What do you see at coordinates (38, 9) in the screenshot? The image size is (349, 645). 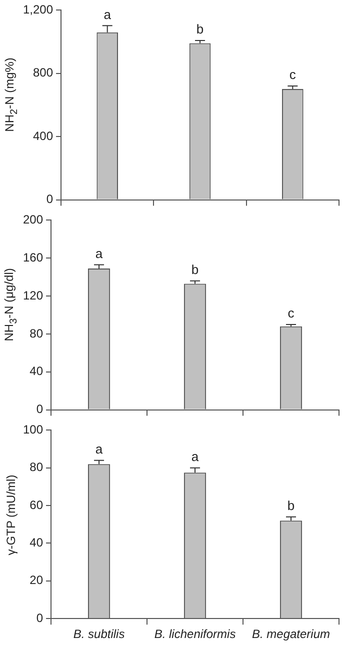 I see `y-tick-label: 1,200` at bounding box center [38, 9].